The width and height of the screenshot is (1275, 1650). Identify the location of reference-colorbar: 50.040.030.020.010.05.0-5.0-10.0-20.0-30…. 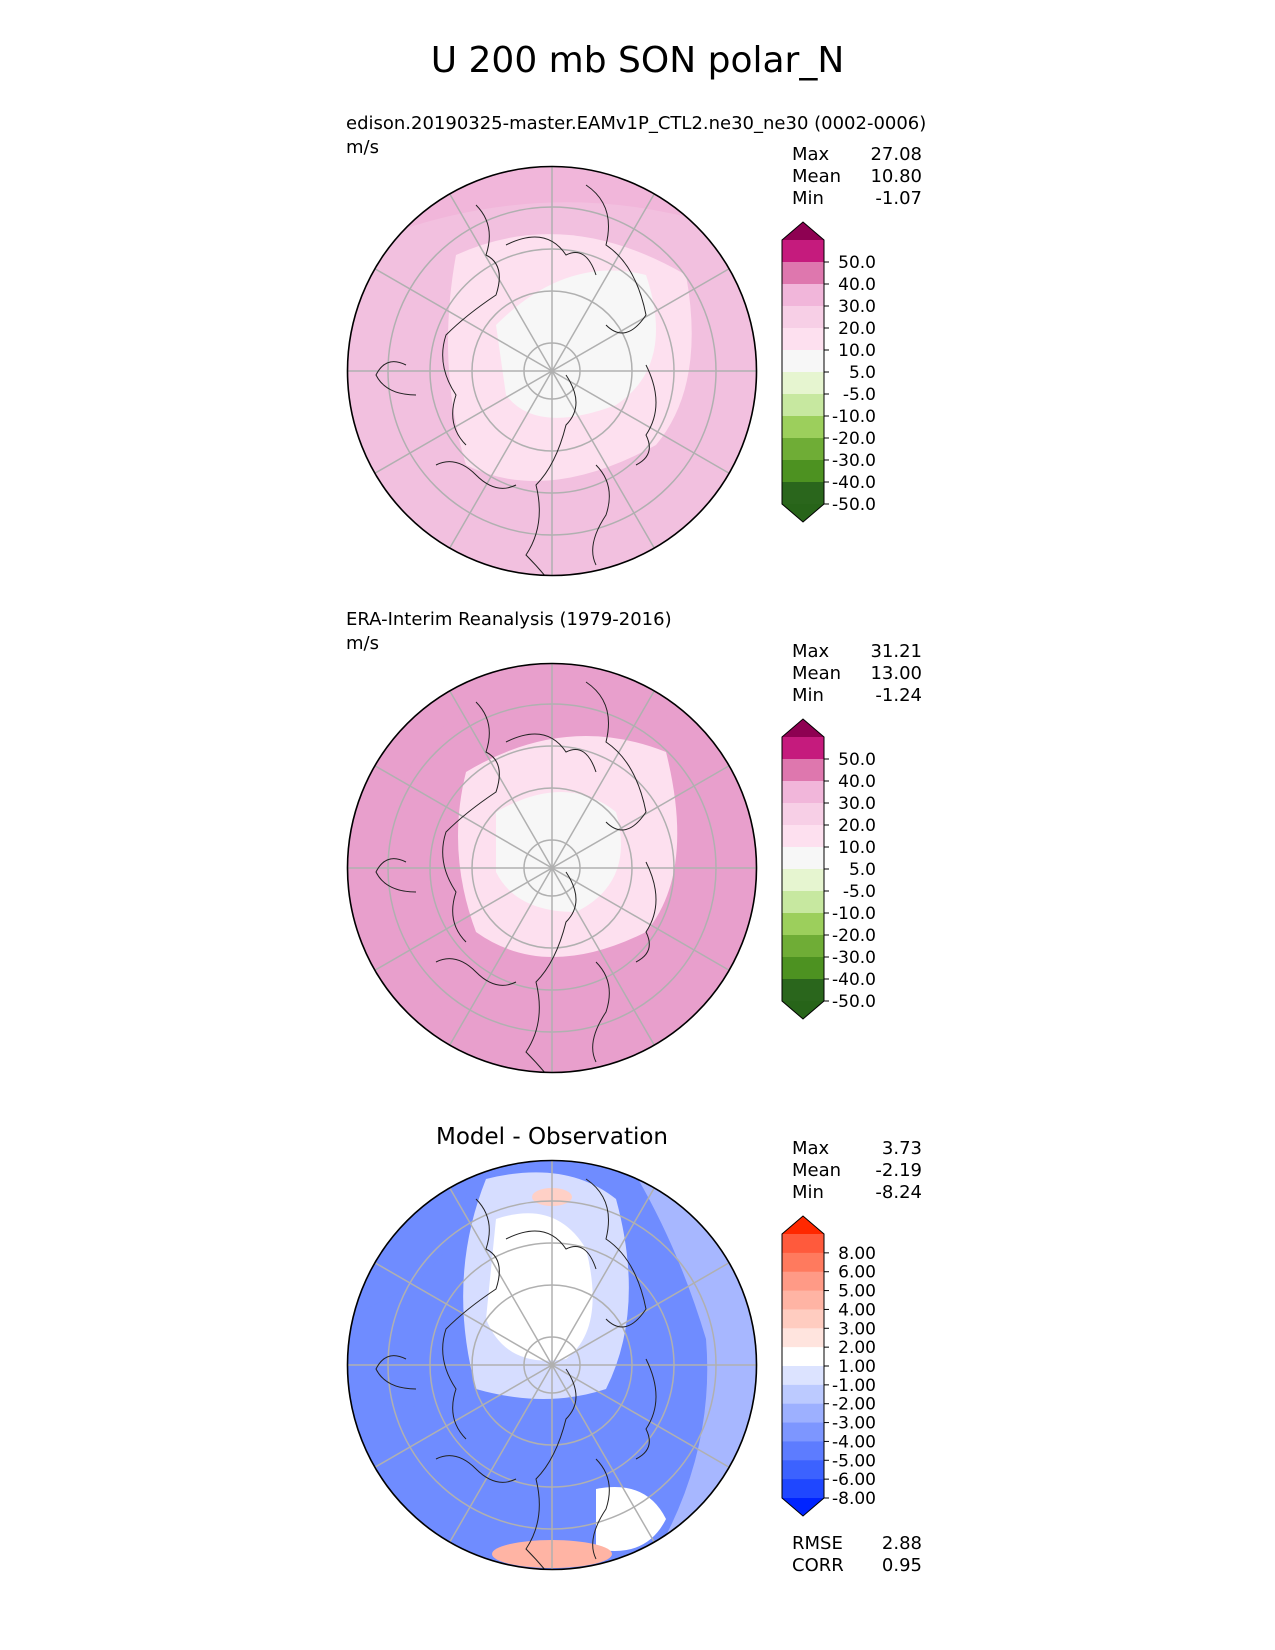
(828, 869).